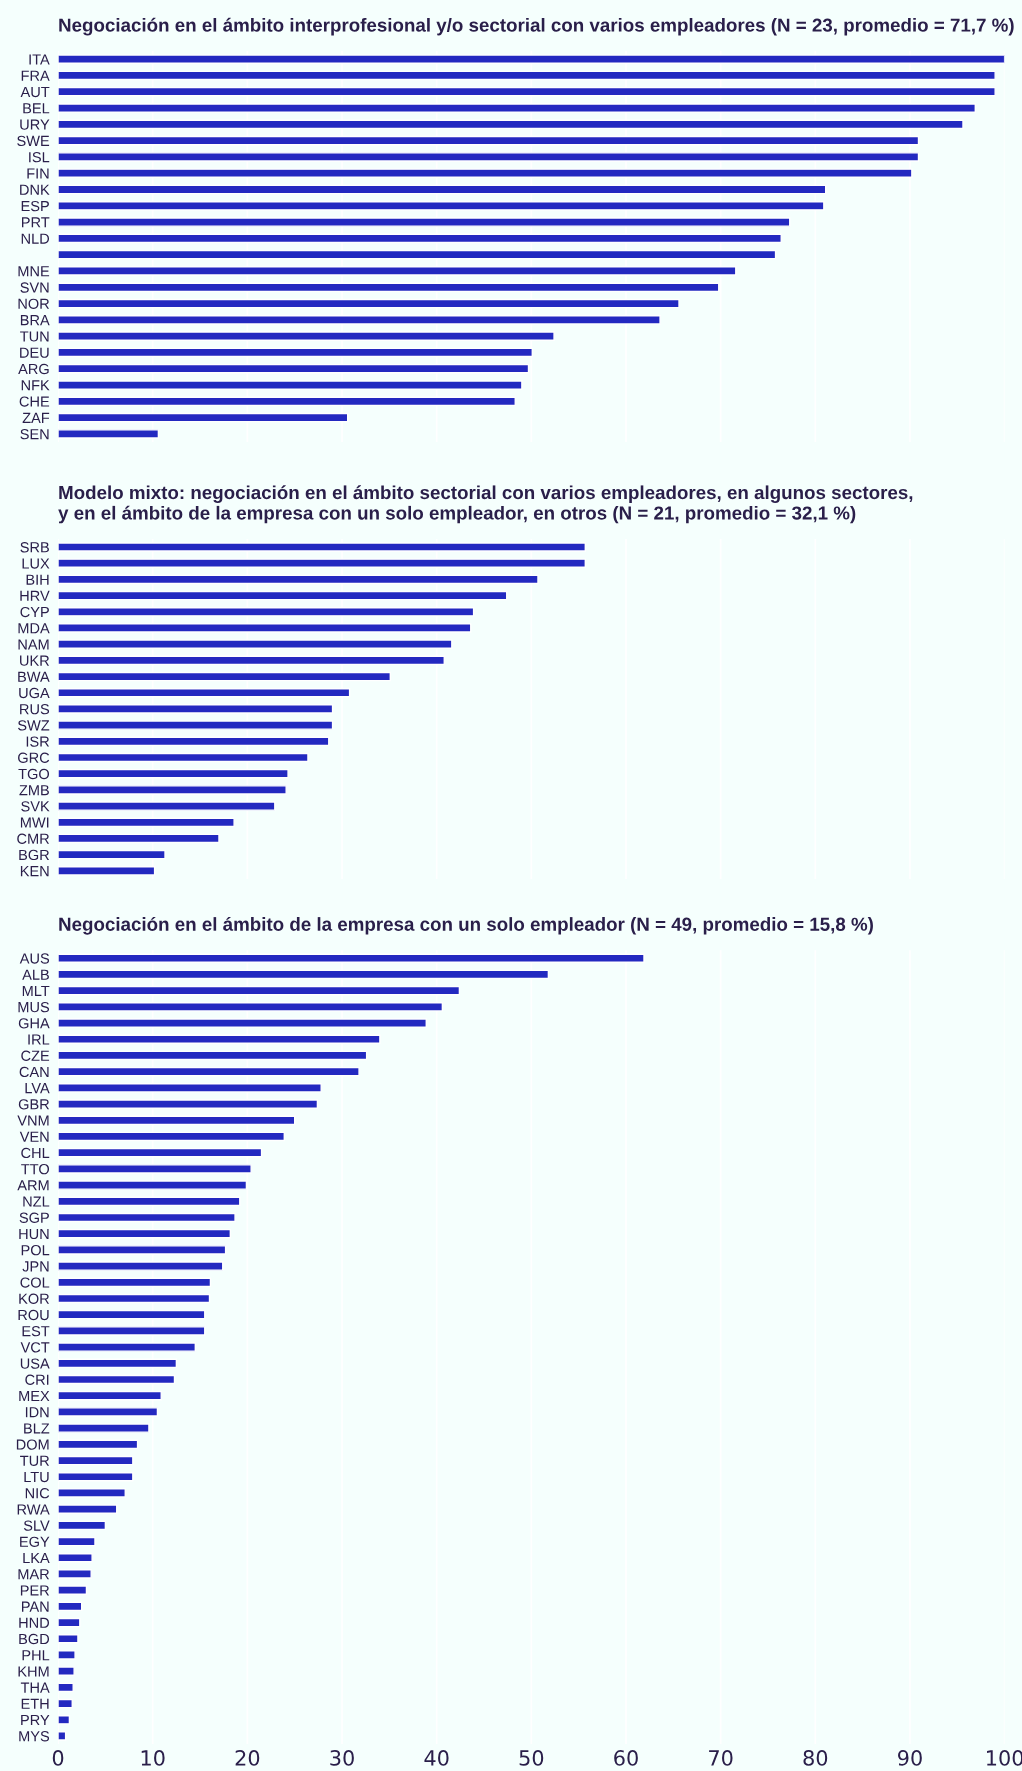 The height and width of the screenshot is (1771, 1022). Describe the element at coordinates (36, 1477) in the screenshot. I see `y-tick-label: LTU` at that location.